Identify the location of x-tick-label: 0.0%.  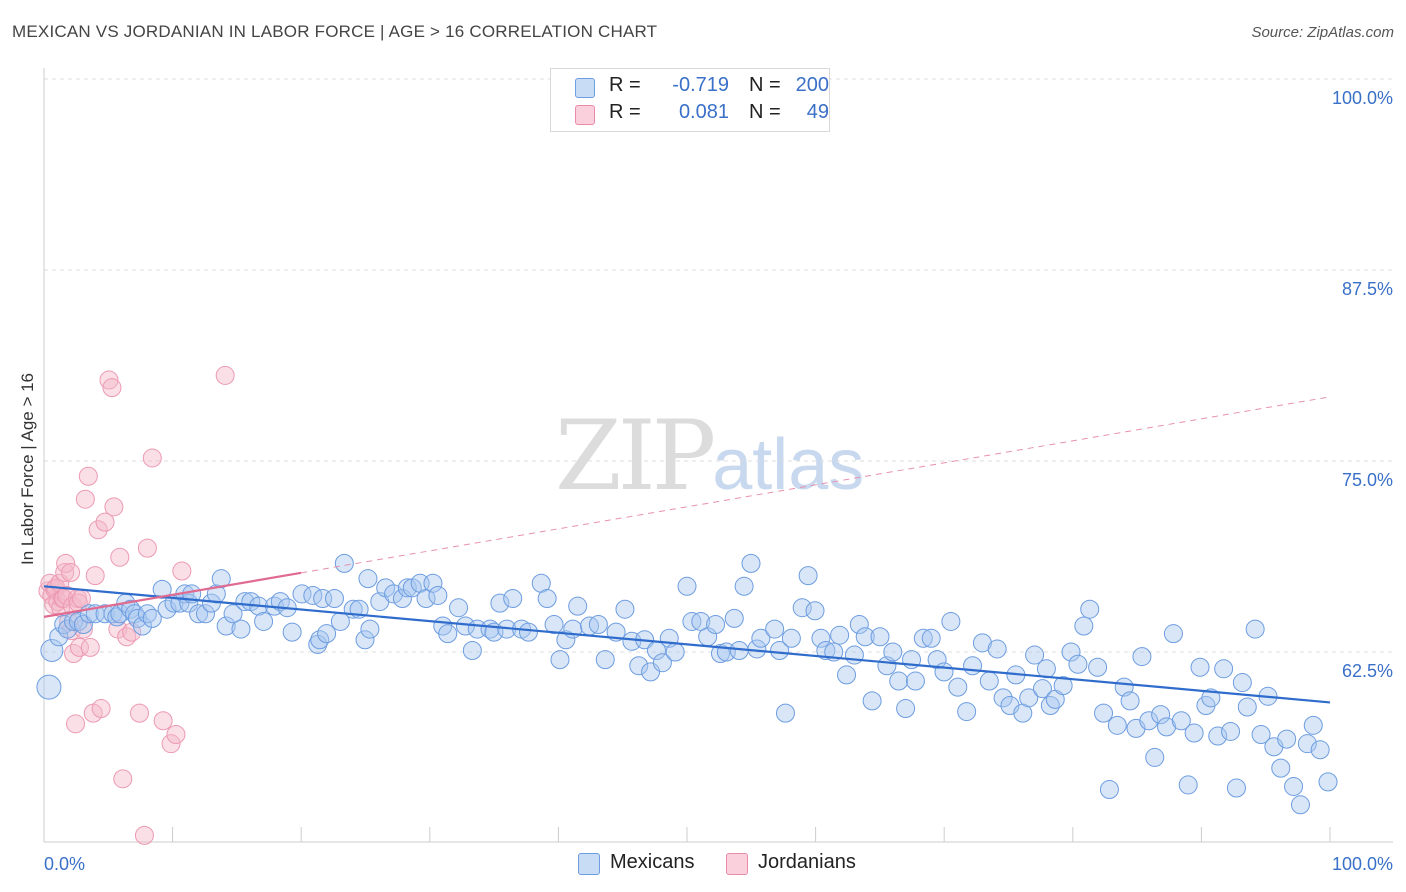
(64, 864).